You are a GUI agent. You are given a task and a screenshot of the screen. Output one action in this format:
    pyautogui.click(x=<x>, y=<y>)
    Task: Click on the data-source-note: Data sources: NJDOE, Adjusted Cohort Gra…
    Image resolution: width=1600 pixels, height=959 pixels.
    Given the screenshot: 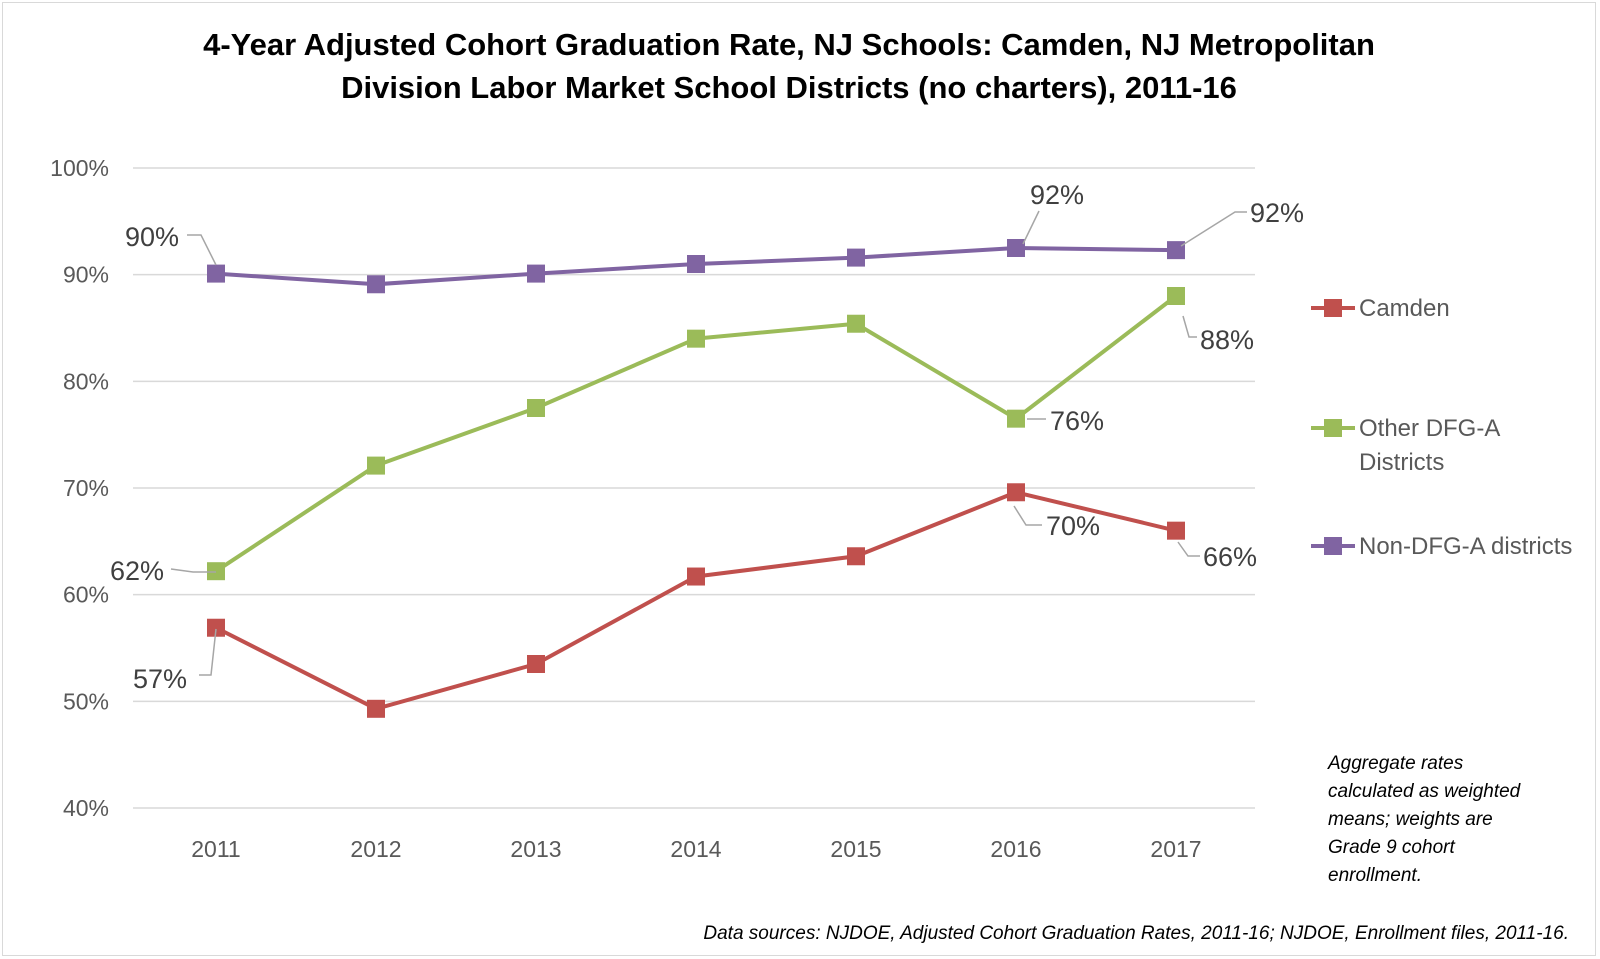 What is the action you would take?
    pyautogui.click(x=1136, y=933)
    